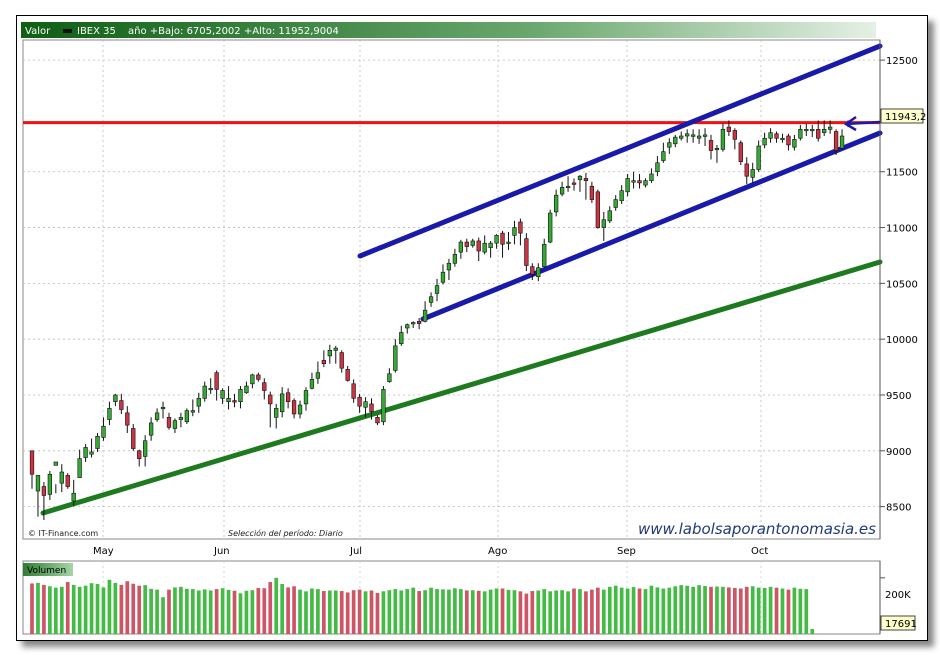  What do you see at coordinates (898, 623) in the screenshot?
I see `volume-last-badge` at bounding box center [898, 623].